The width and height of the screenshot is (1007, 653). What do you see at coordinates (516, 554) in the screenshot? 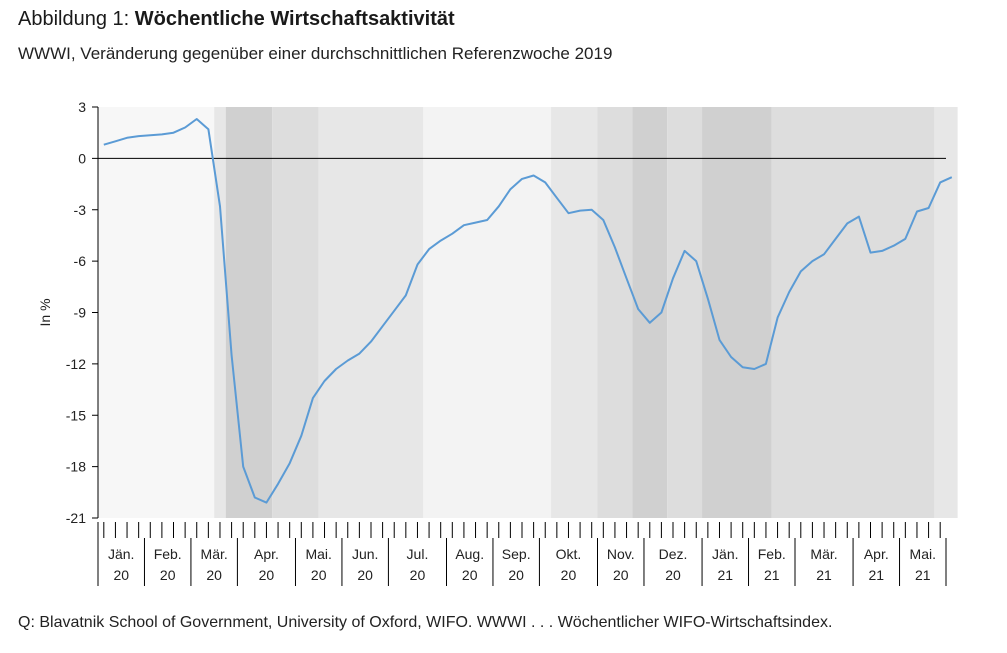
I see `month-label: Sep.` at bounding box center [516, 554].